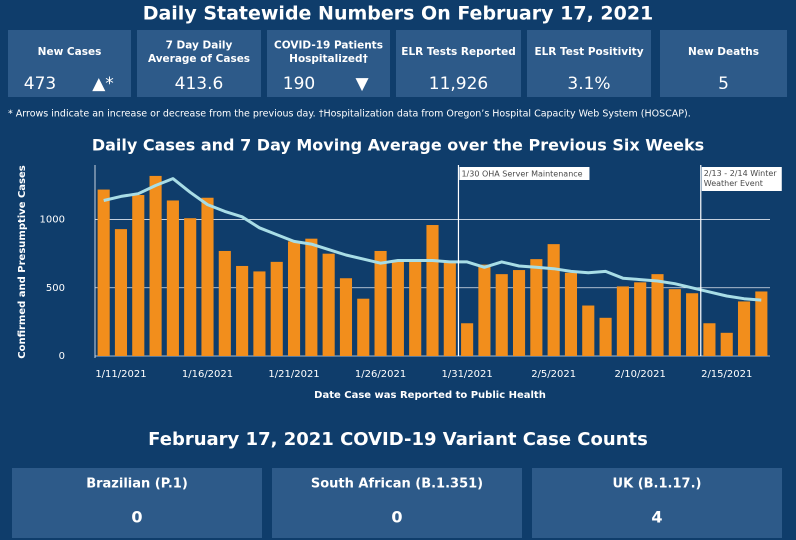 The width and height of the screenshot is (796, 540). I want to click on x-tick-label: 2/10/2021, so click(640, 374).